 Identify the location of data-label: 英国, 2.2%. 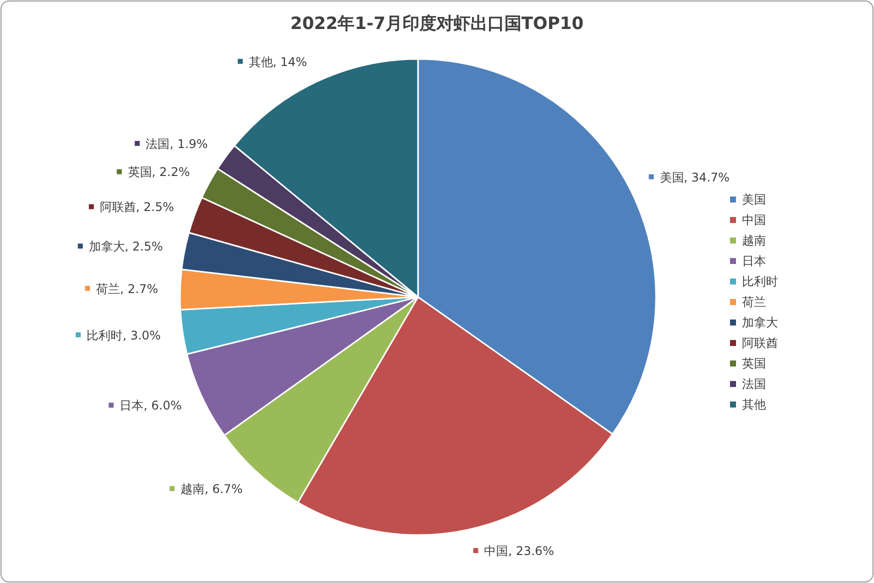
(159, 172).